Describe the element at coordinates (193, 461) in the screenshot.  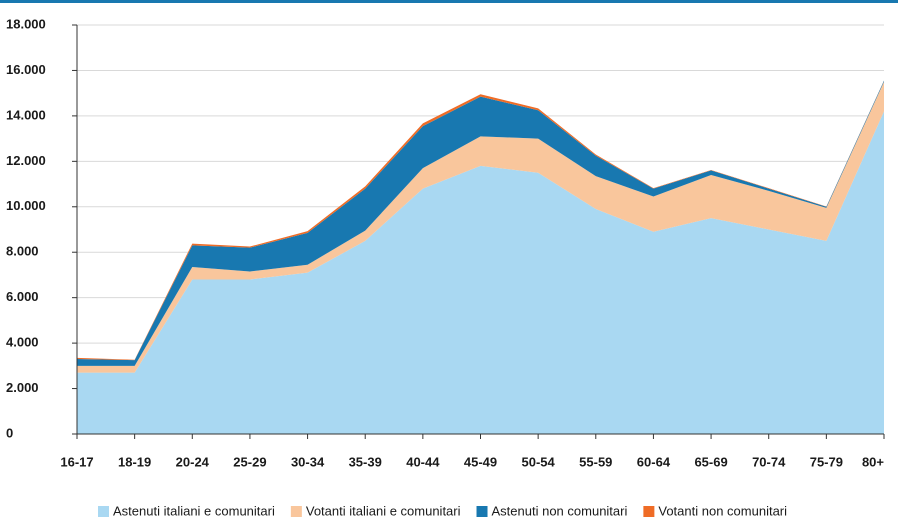
I see `x-tick-label: 20-24` at that location.